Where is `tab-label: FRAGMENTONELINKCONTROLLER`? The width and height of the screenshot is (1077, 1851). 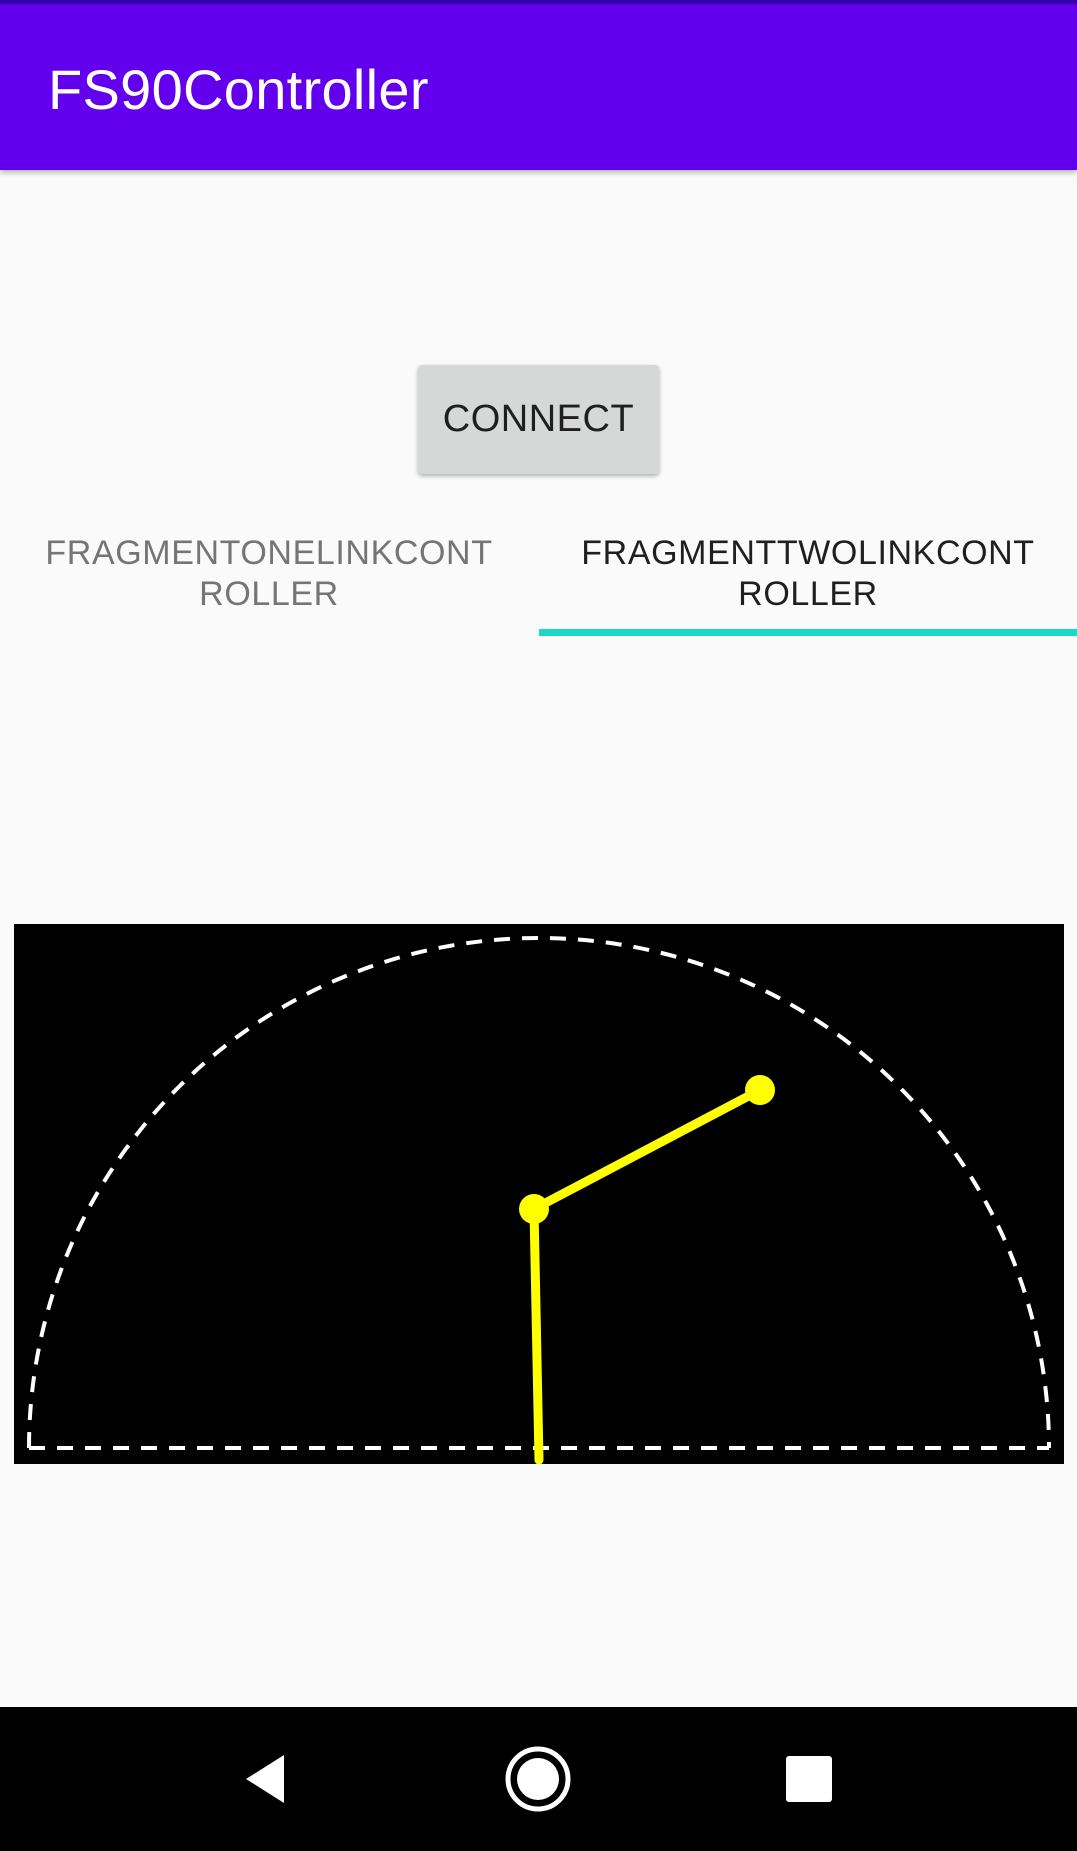 tab-label: FRAGMENTONELINKCONTROLLER is located at coordinates (269, 573).